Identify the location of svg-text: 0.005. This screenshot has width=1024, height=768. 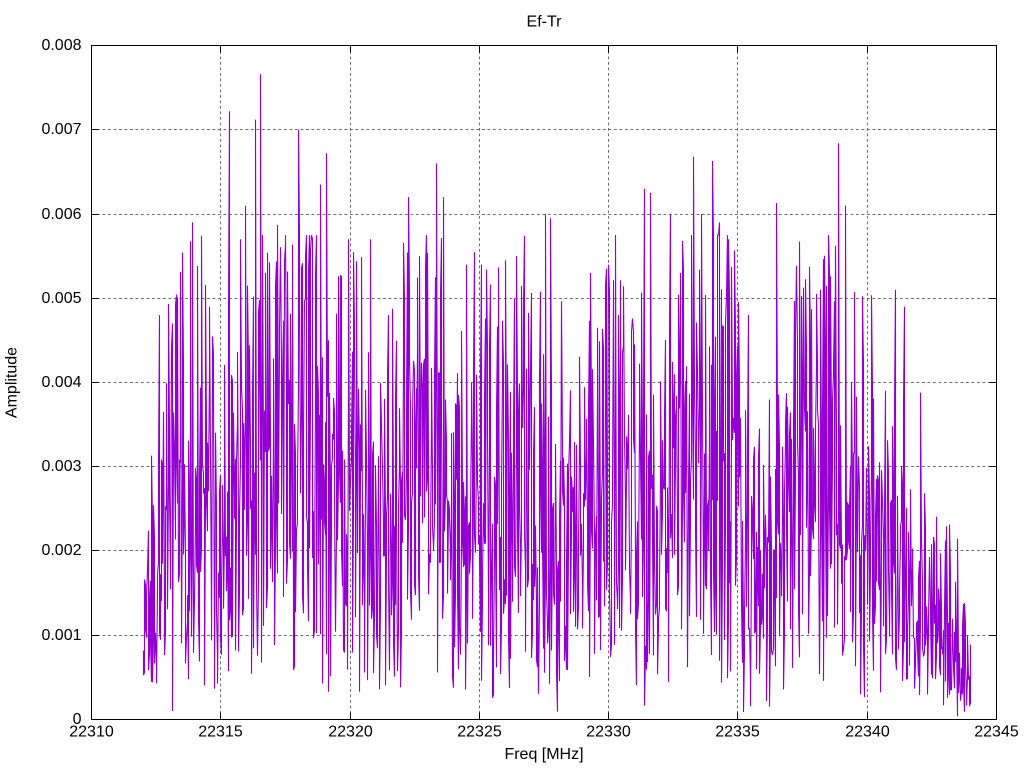
(61, 298).